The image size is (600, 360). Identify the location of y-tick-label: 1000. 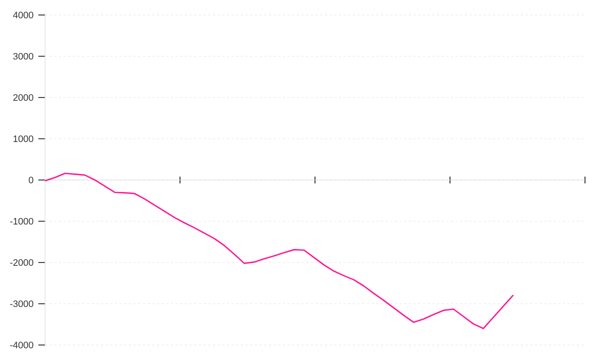
(24, 138).